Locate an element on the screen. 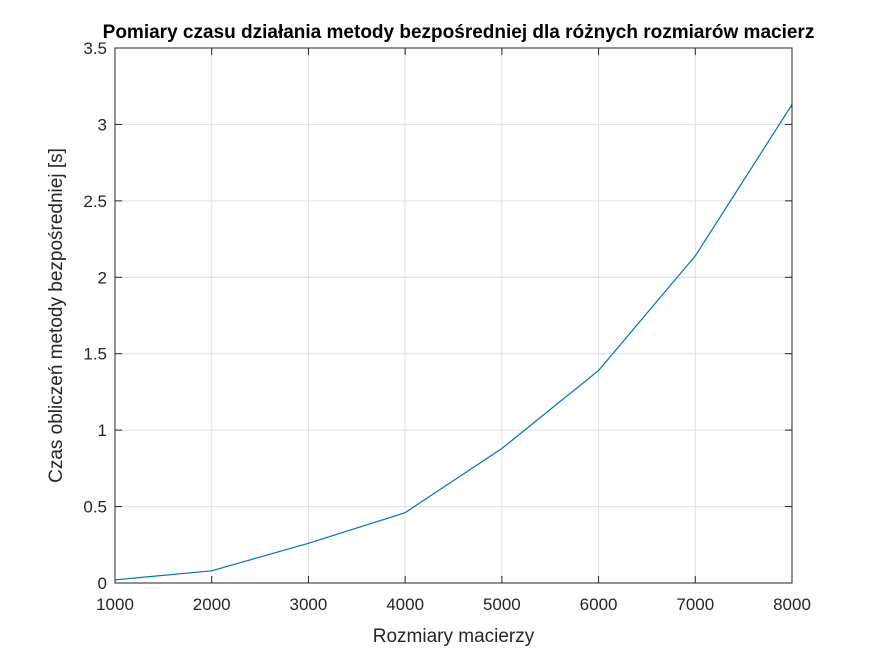 The height and width of the screenshot is (661, 875). y-axis-label: Czas obliczeń metody bezpośredniej [s] is located at coordinates (56, 315).